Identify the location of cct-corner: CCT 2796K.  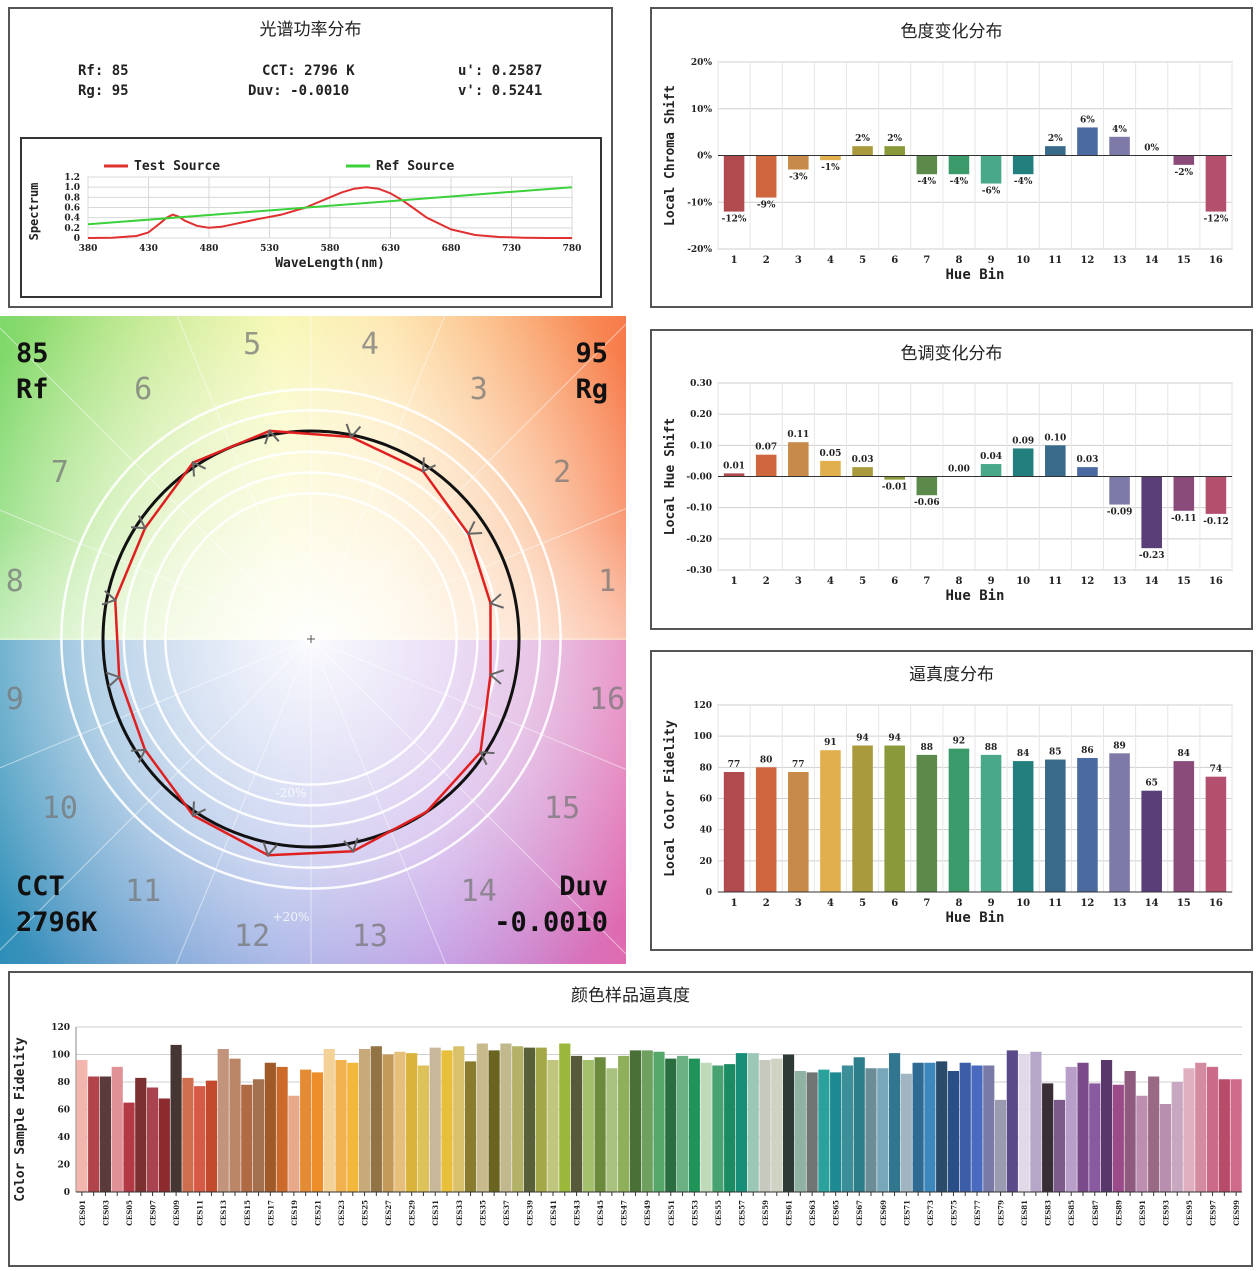
(56, 905).